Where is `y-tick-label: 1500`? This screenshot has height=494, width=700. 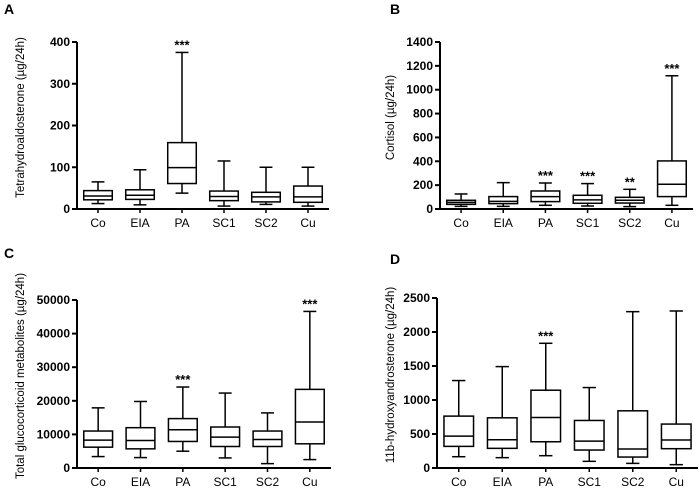 y-tick-label: 1500 is located at coordinates (416, 366).